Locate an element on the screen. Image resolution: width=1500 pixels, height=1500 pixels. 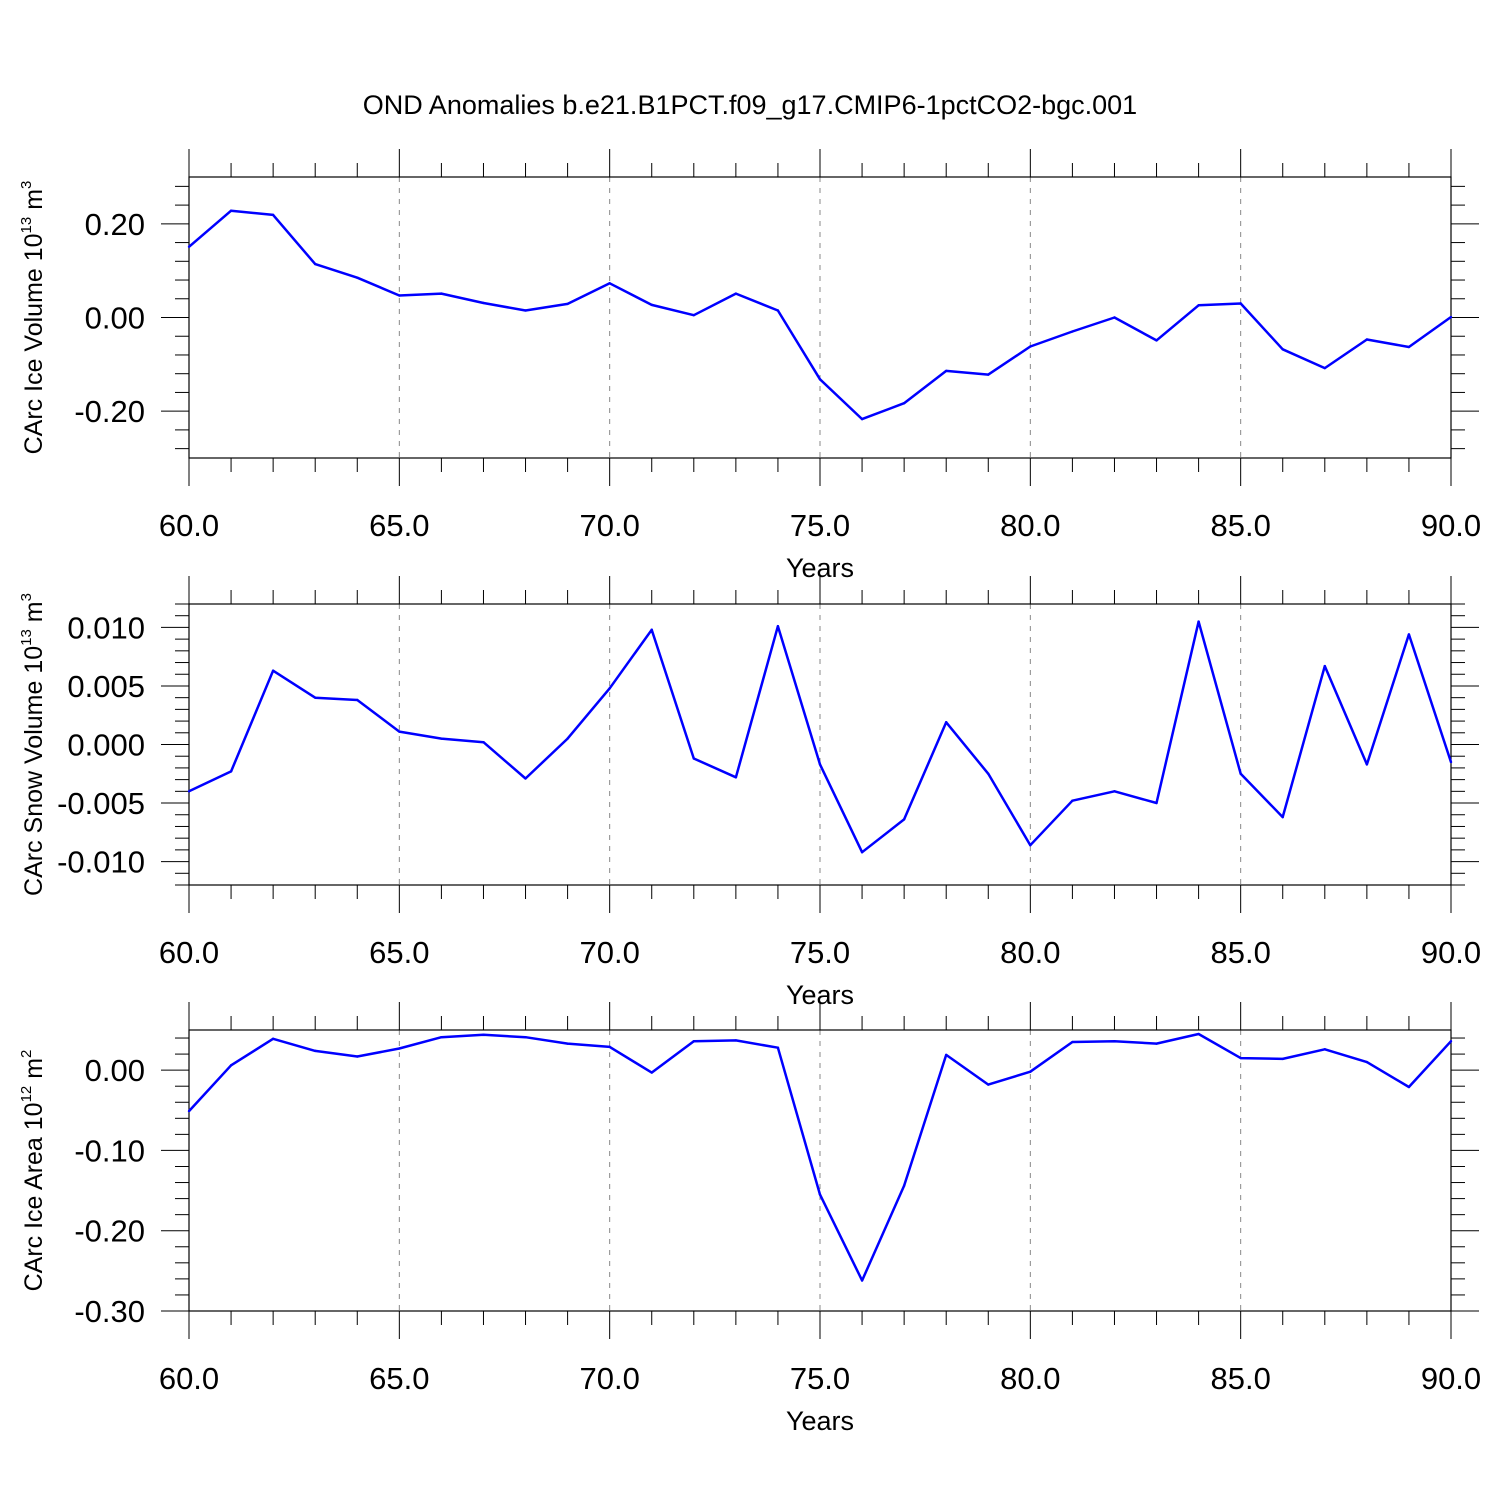
panel-3-y-axis-label-unit-exp: 2 is located at coordinates (26, 1054).